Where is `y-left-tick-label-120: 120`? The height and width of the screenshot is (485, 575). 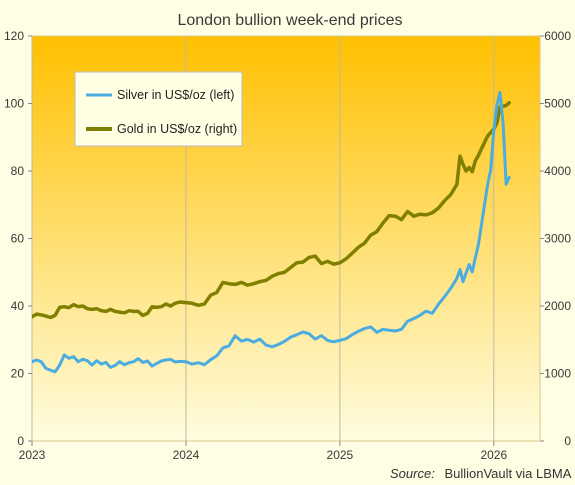 y-left-tick-label-120: 120 is located at coordinates (14, 36).